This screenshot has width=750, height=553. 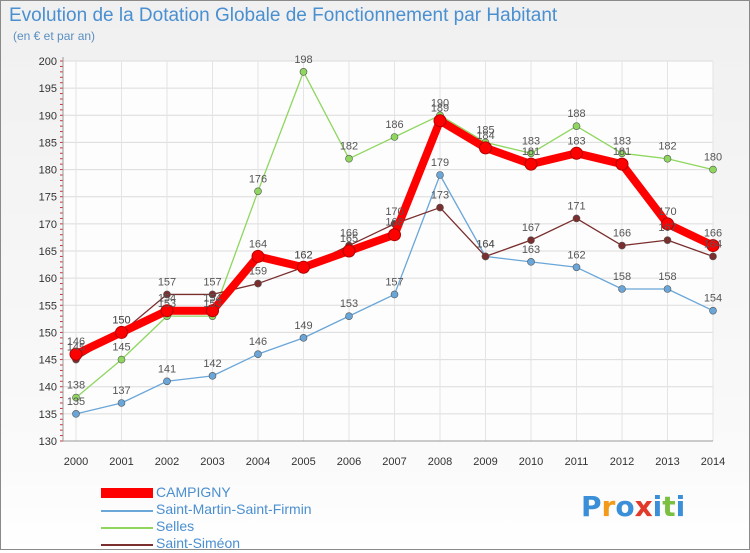 What do you see at coordinates (303, 338) in the screenshot?
I see `data-point-saint-martin-saint-firmin-2005` at bounding box center [303, 338].